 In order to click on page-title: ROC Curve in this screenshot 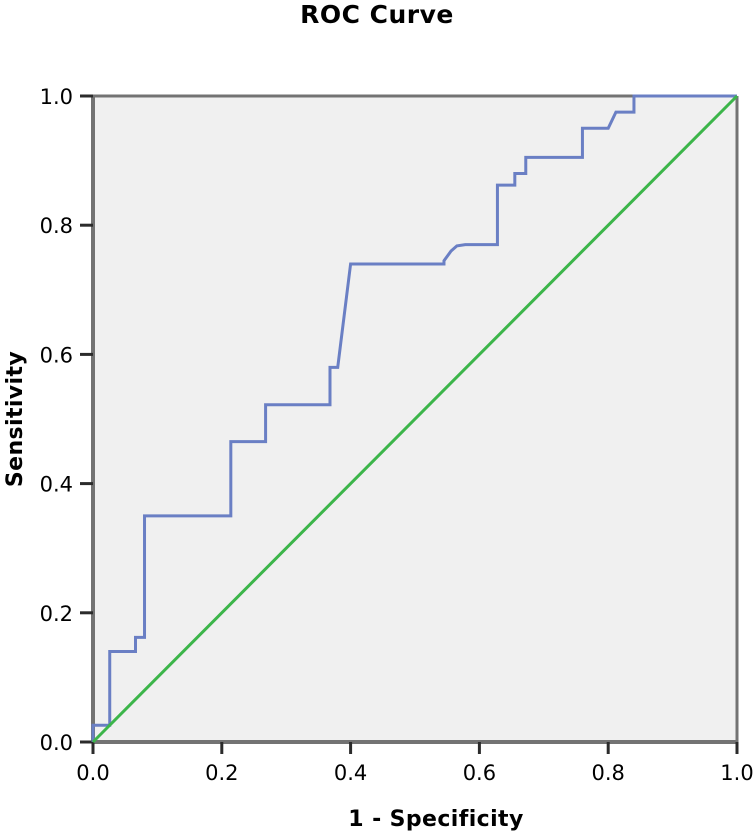, I will do `click(377, 14)`.